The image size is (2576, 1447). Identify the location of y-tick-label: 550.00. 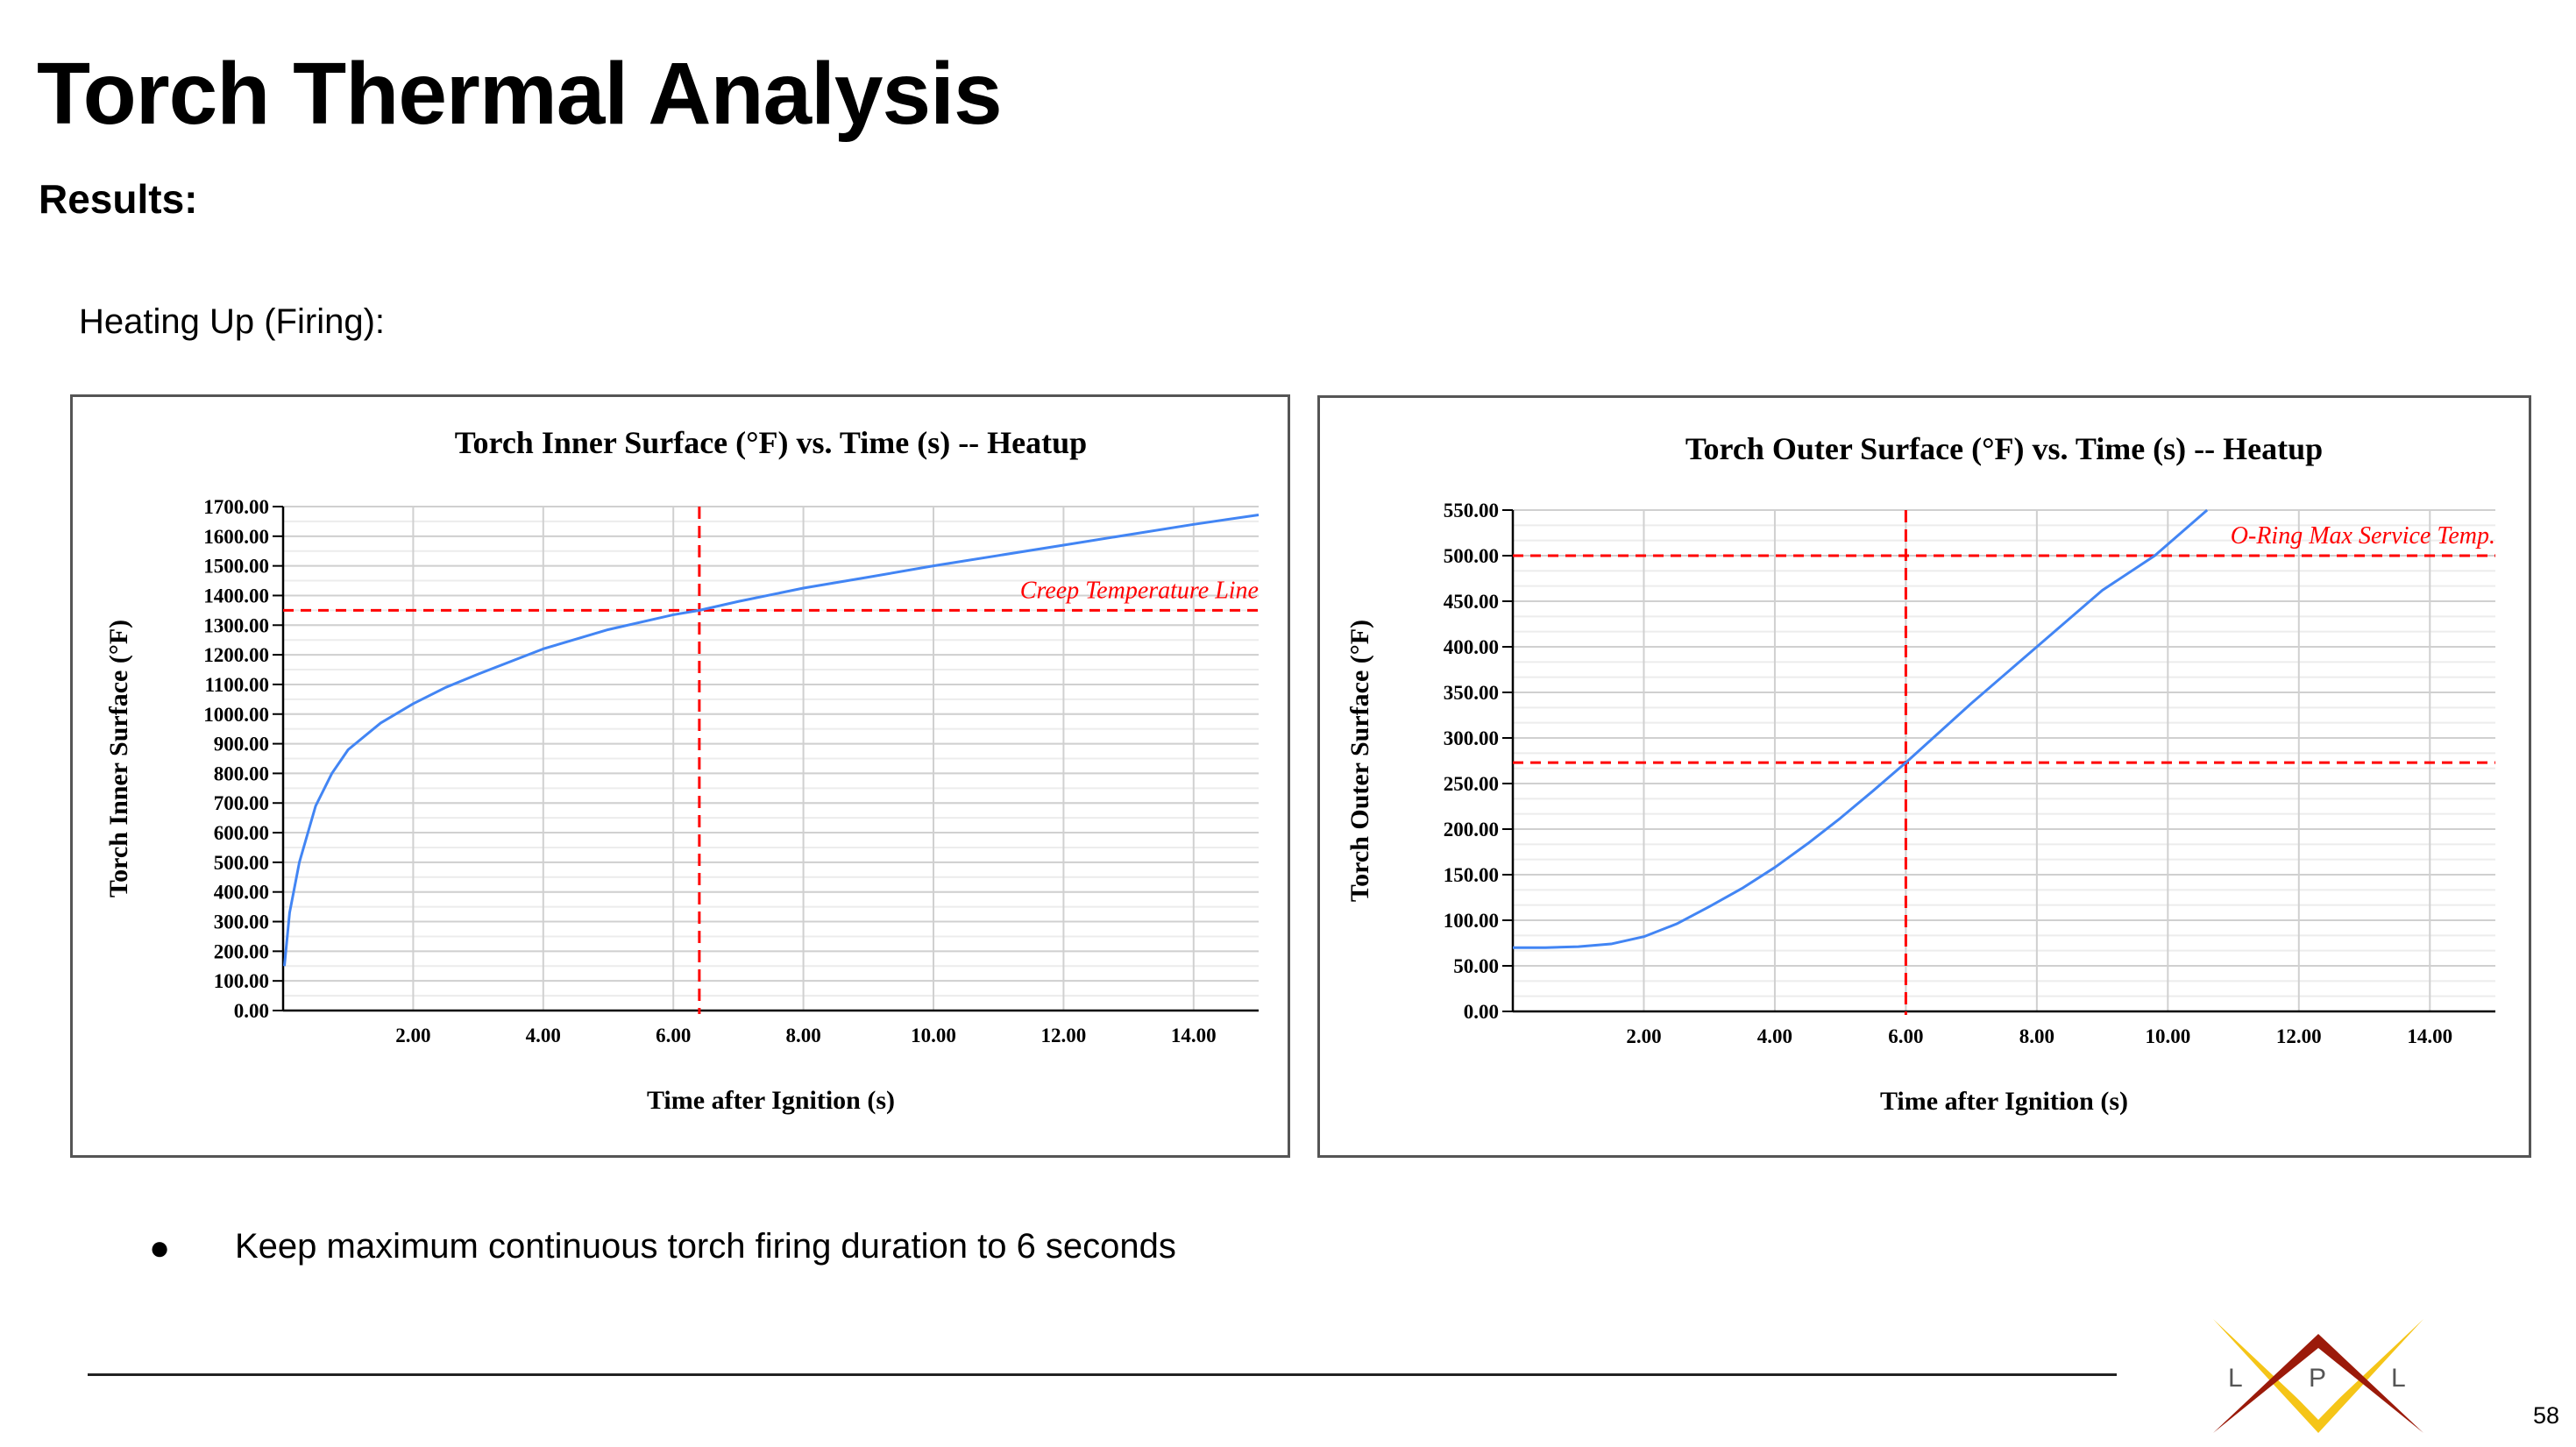
(1471, 511).